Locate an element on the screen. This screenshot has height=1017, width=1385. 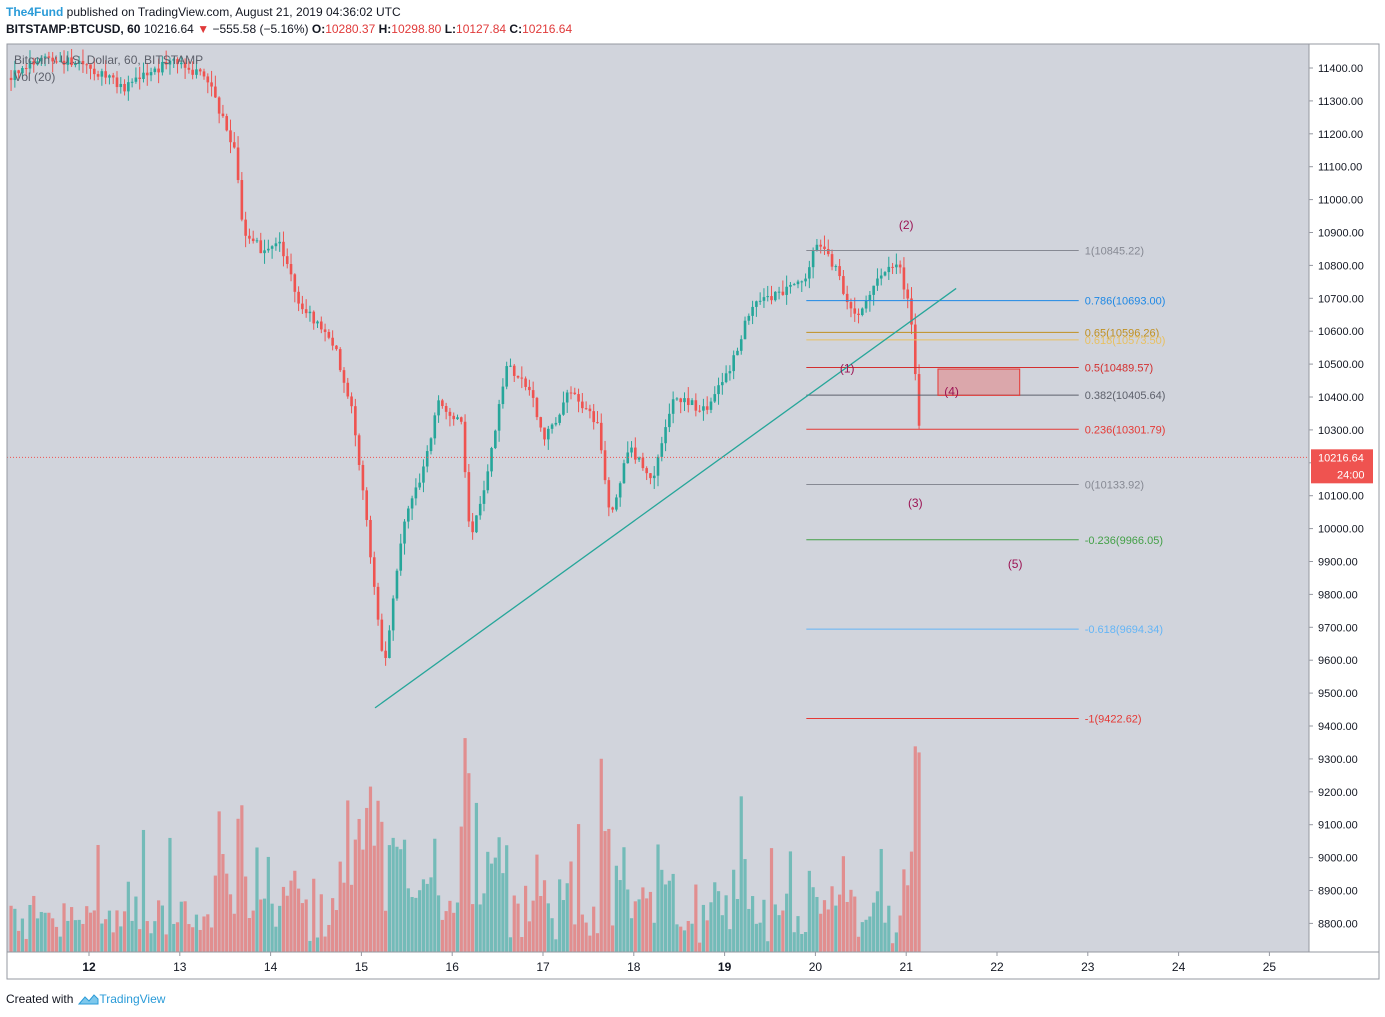
wave-label: (1) is located at coordinates (847, 368).